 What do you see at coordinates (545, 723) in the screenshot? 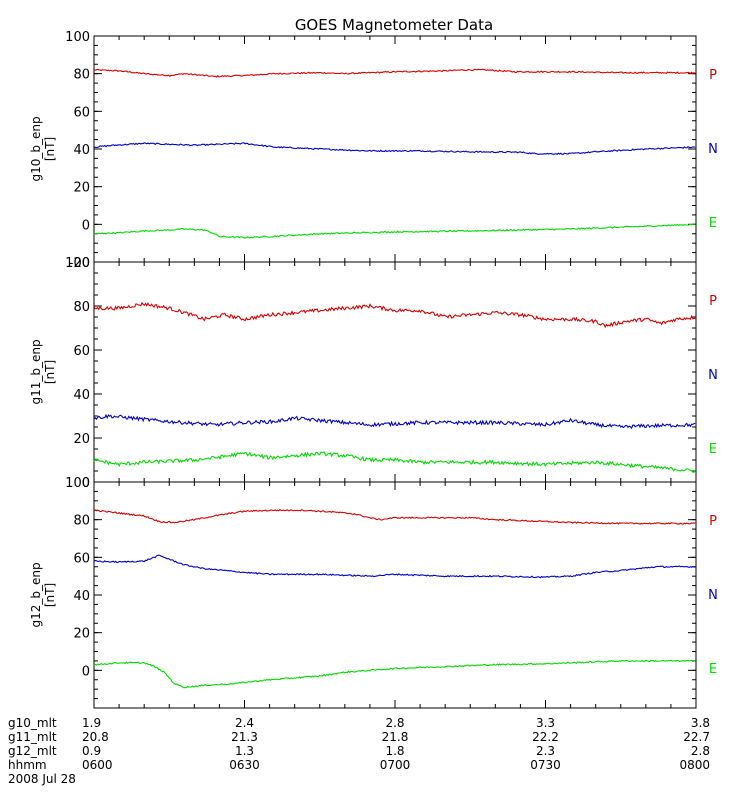
I see `footer-value: 3.3` at bounding box center [545, 723].